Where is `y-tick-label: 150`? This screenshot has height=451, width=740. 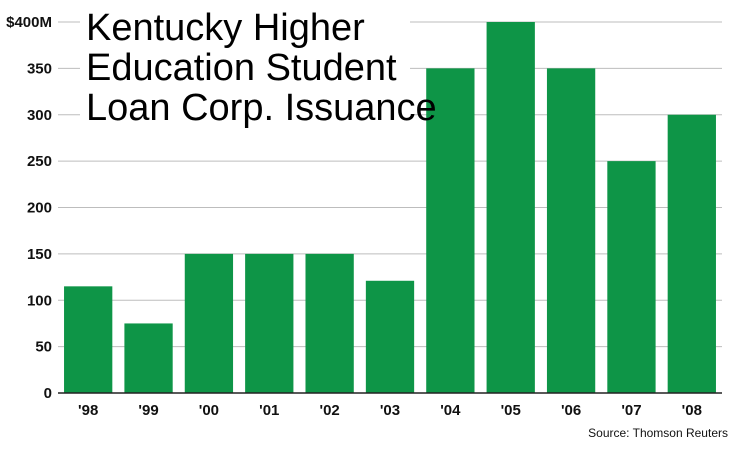 y-tick-label: 150 is located at coordinates (39, 254).